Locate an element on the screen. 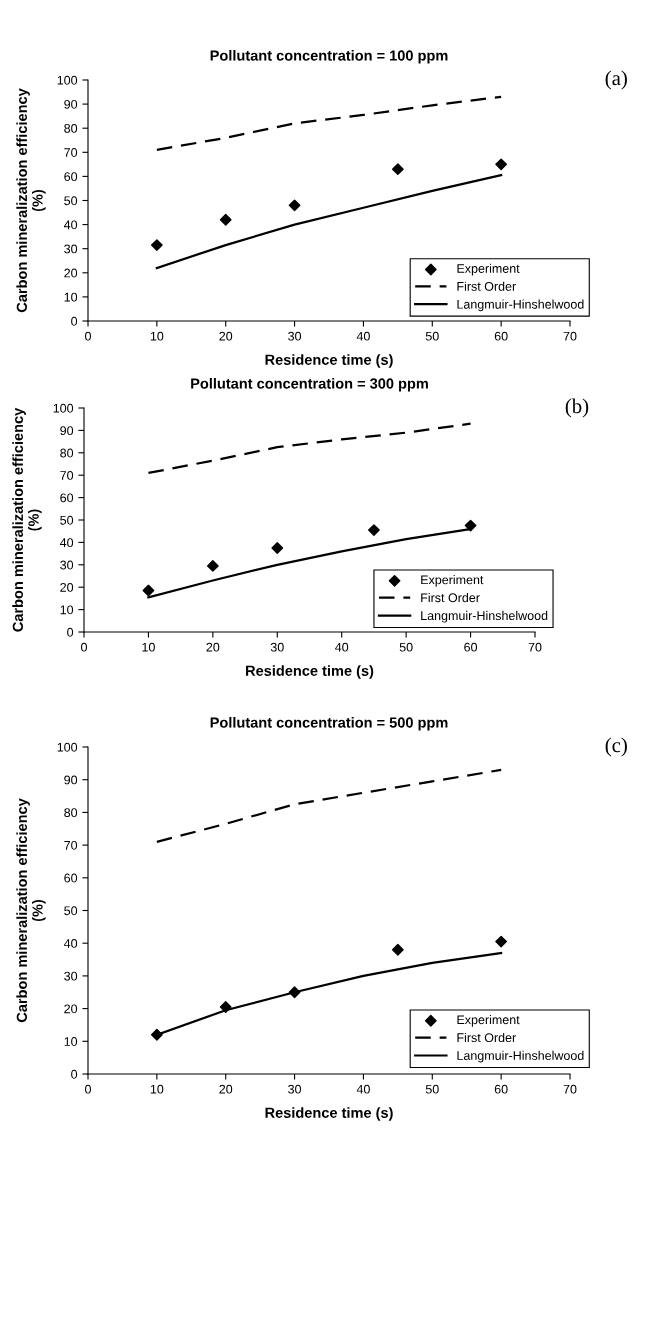  text: (c) is located at coordinates (616, 747).